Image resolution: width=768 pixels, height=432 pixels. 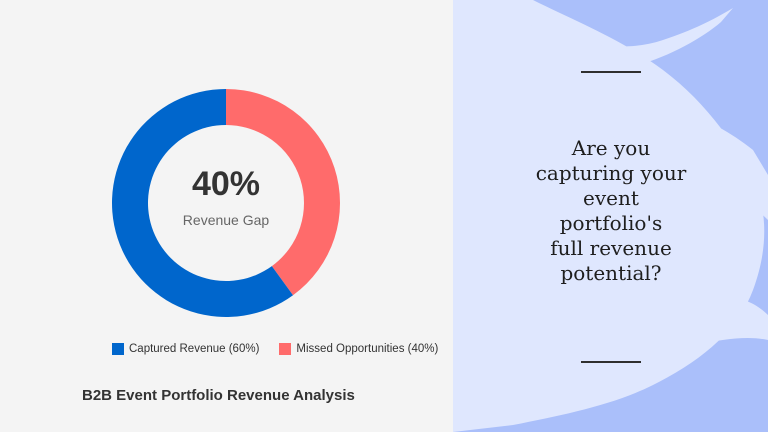 What do you see at coordinates (611, 198) in the screenshot?
I see `question-line: event` at bounding box center [611, 198].